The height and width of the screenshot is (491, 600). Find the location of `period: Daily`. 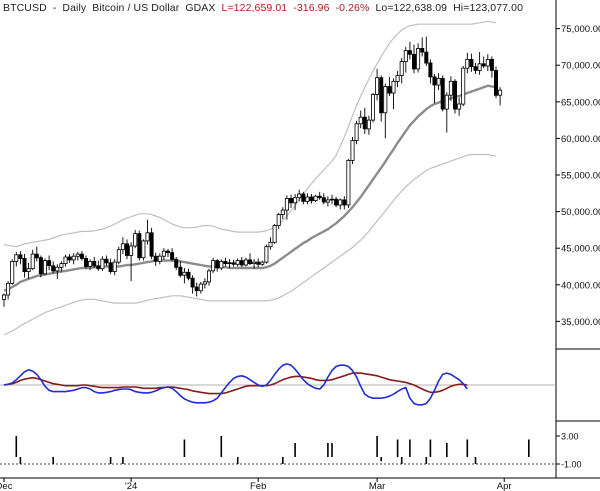

period: Daily is located at coordinates (74, 8).